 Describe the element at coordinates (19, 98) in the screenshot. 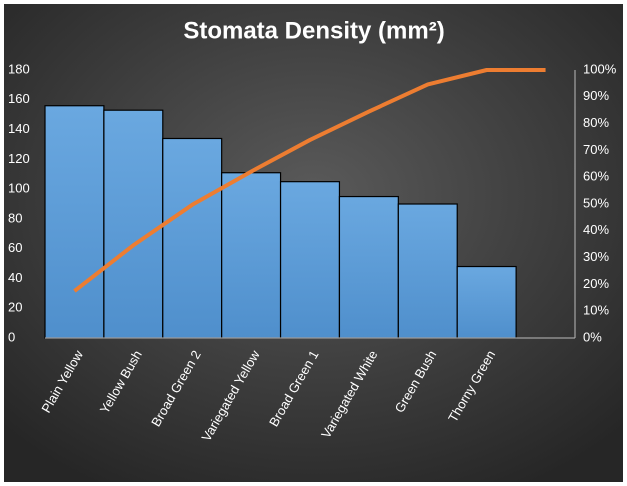

I see `y-tick-label: 160` at that location.